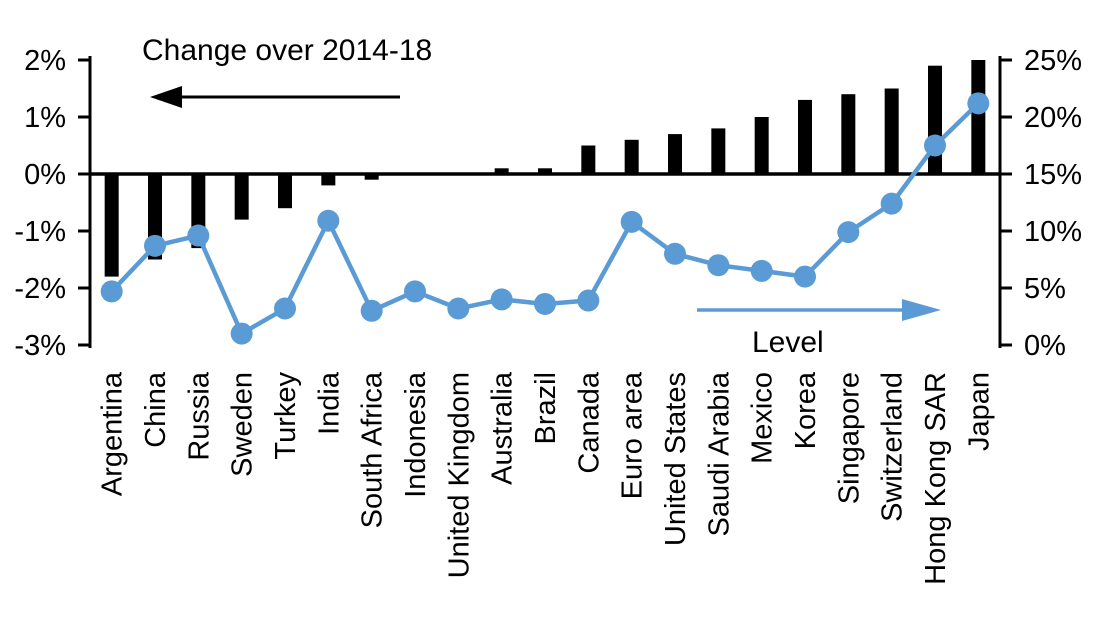  What do you see at coordinates (156, 409) in the screenshot?
I see `category-label: China` at bounding box center [156, 409].